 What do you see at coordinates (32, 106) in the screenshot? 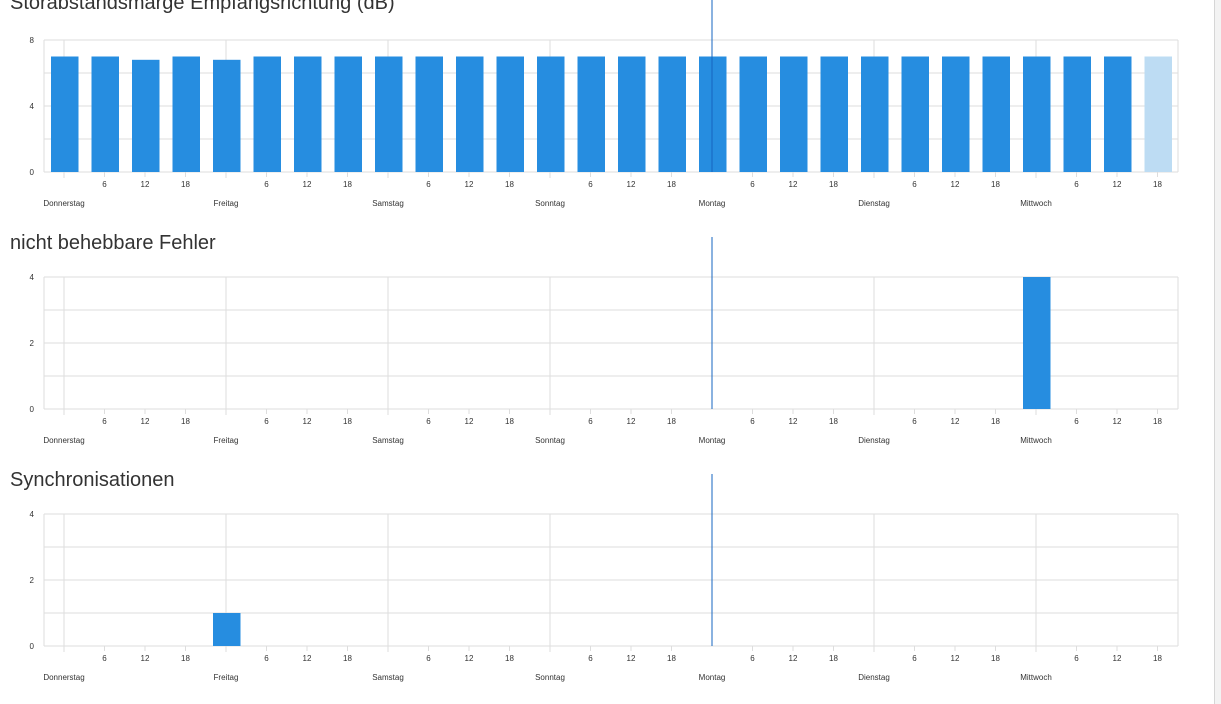
I see `y-tick-label: 4` at bounding box center [32, 106].